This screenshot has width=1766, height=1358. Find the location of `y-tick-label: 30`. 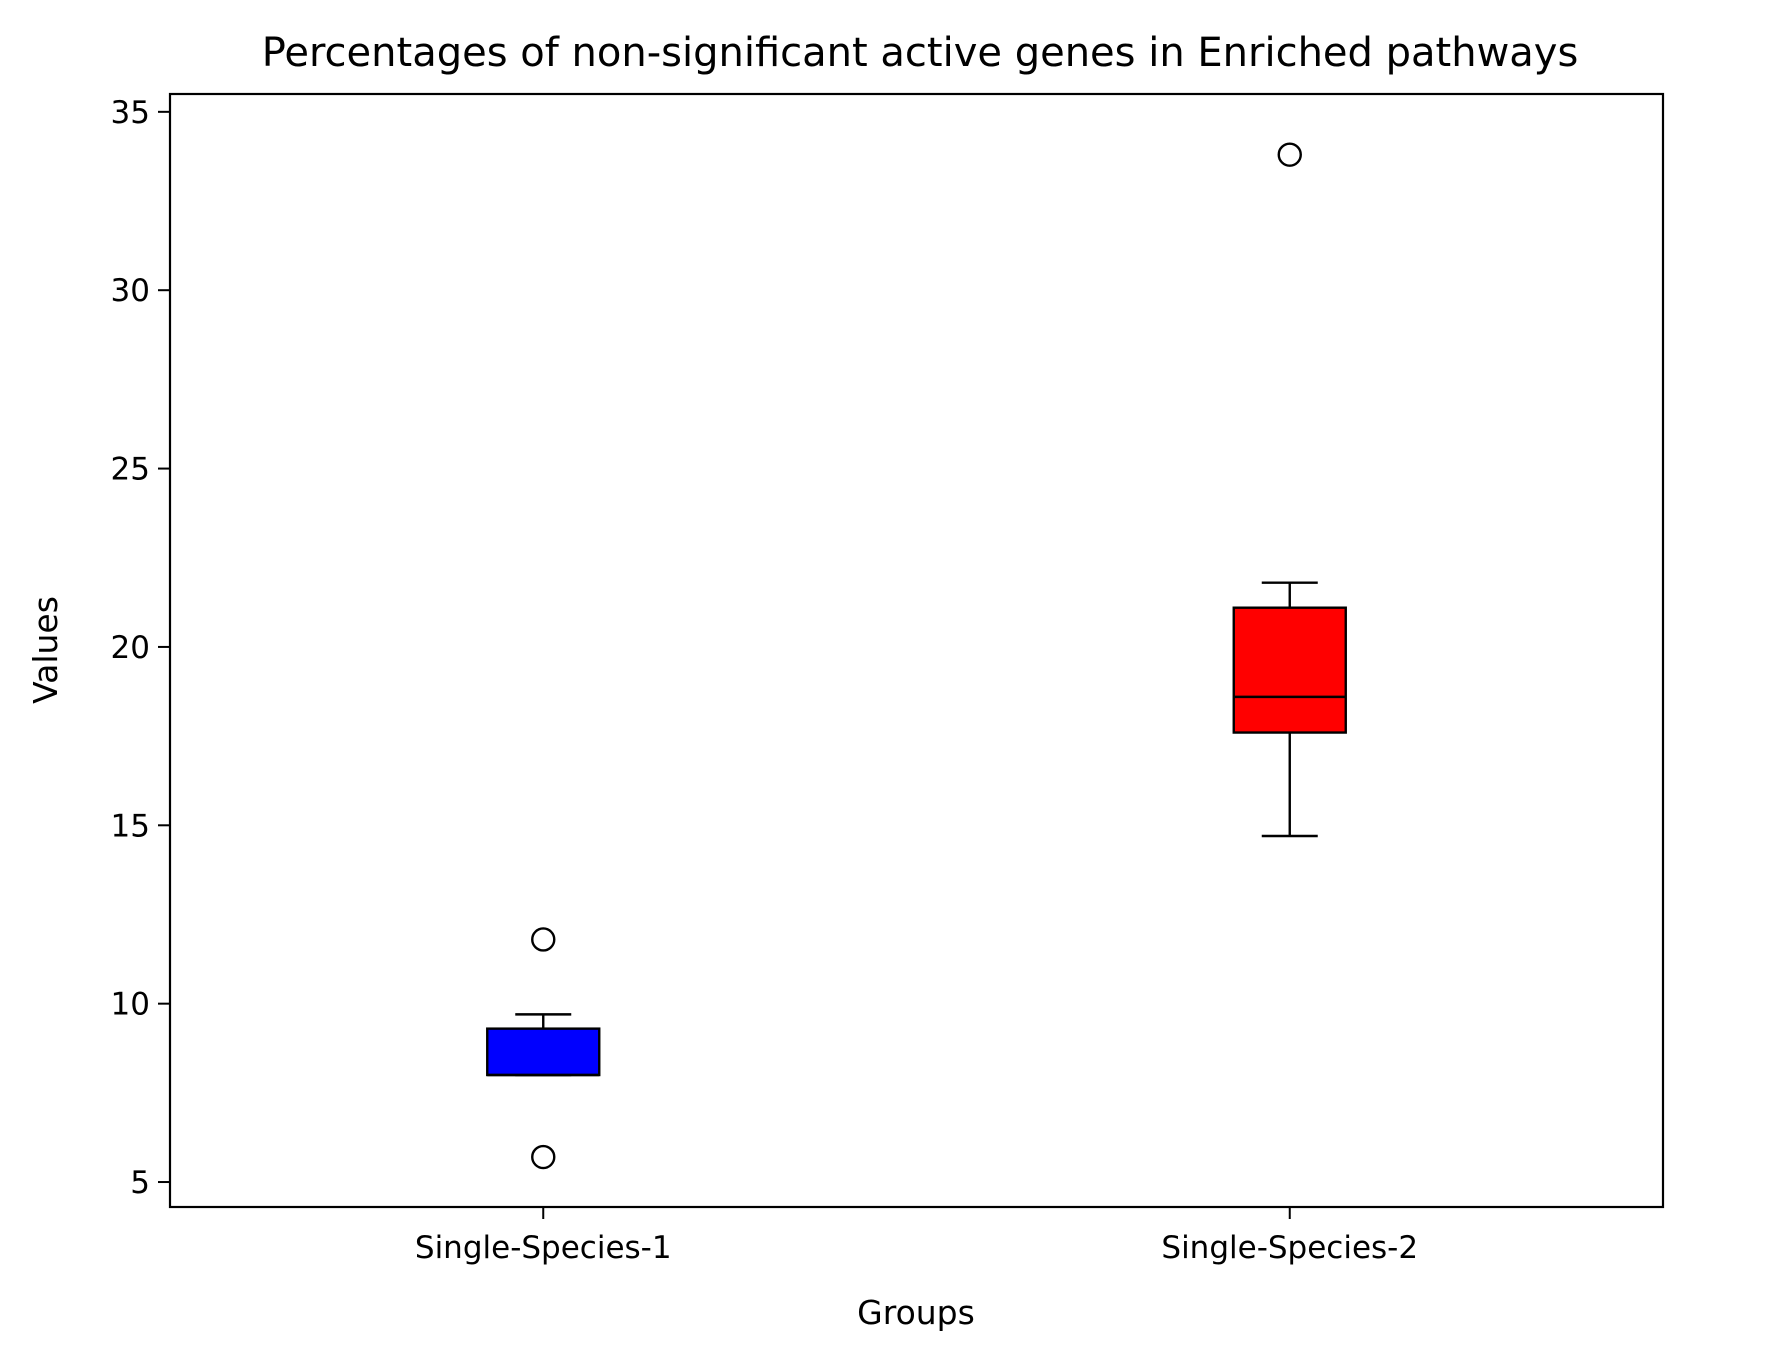

y-tick-label: 30 is located at coordinates (130, 291).